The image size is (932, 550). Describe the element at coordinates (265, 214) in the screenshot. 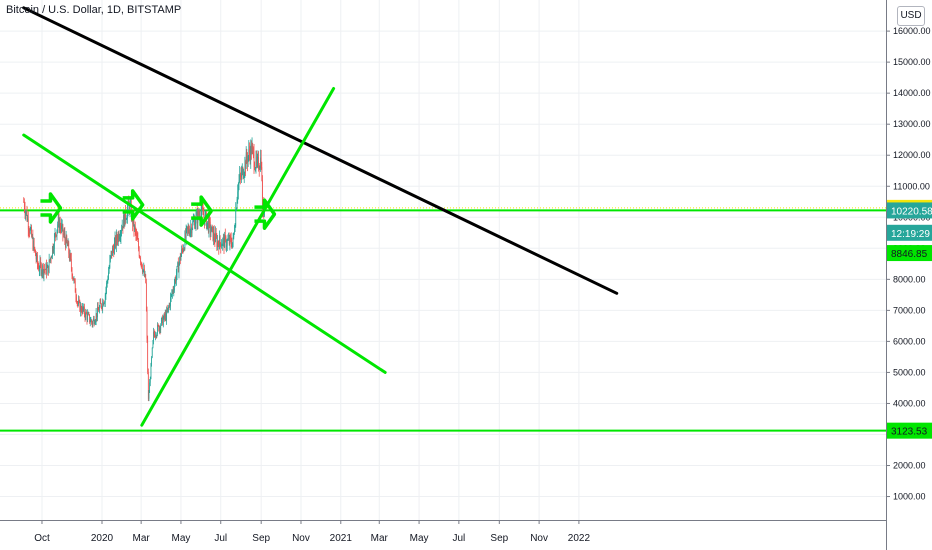

I see `arrow-marker` at that location.